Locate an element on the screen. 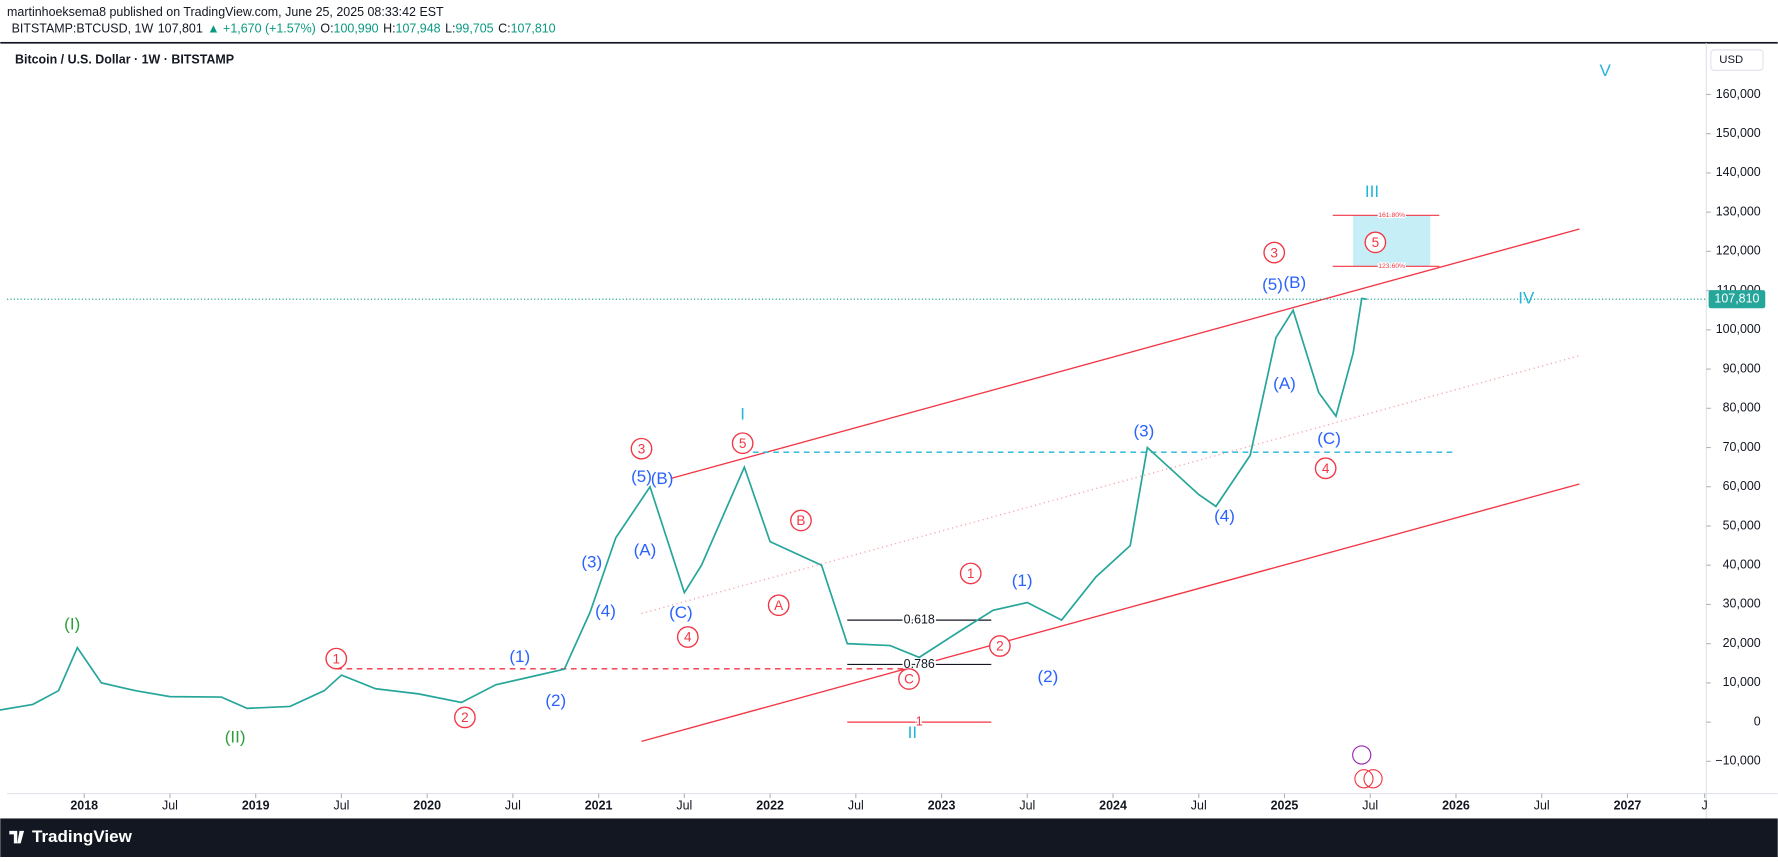  currency-box is located at coordinates (1737, 60).